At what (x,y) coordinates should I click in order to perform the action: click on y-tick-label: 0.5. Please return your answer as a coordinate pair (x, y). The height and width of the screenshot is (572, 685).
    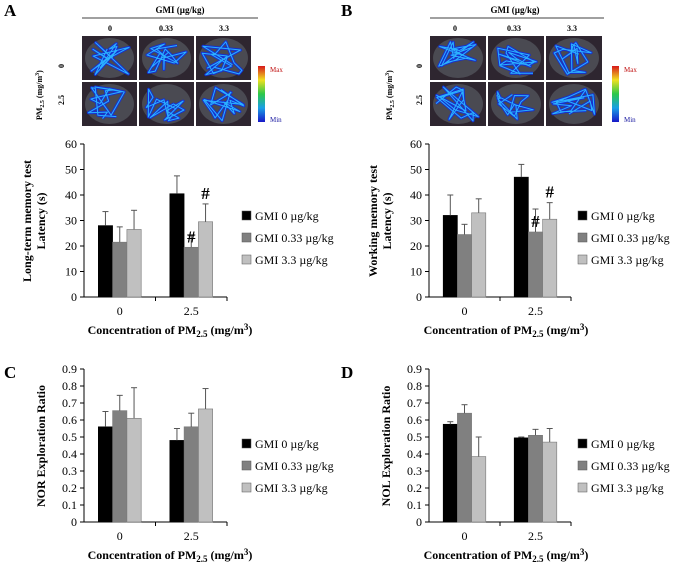
    Looking at the image, I should click on (414, 437).